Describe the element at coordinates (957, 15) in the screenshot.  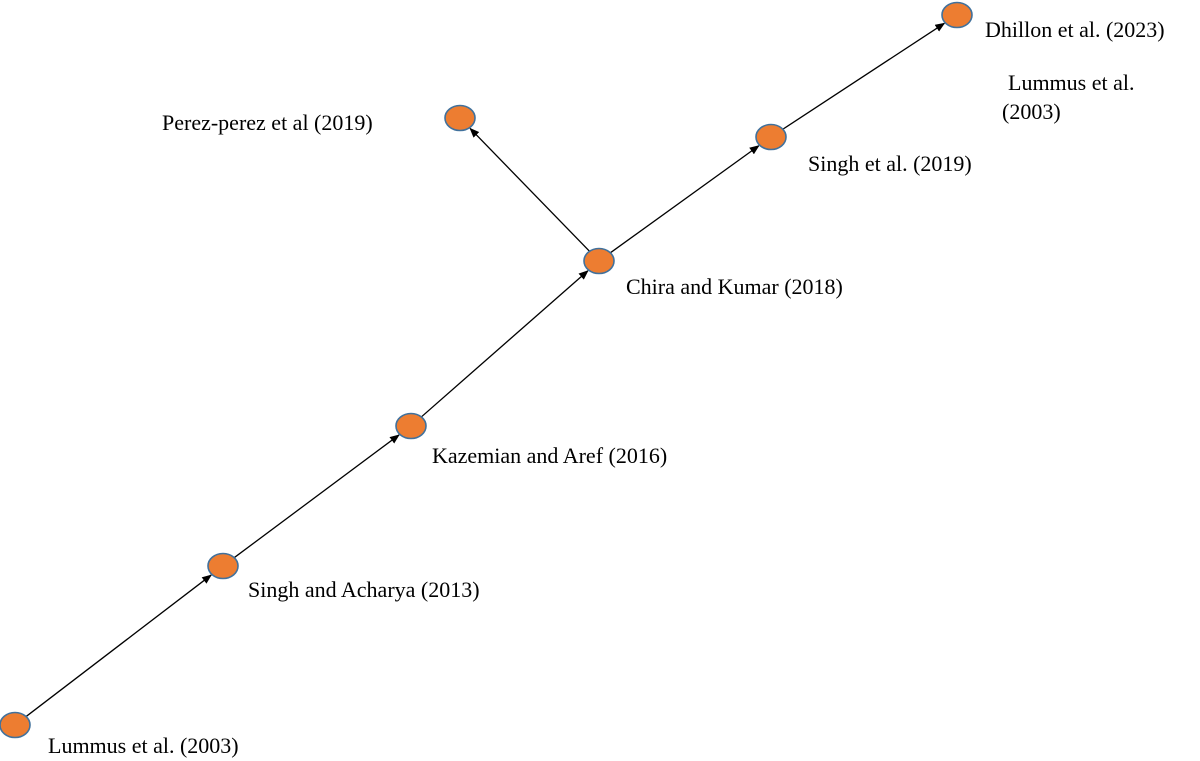
I see `node-dhillon-2023` at that location.